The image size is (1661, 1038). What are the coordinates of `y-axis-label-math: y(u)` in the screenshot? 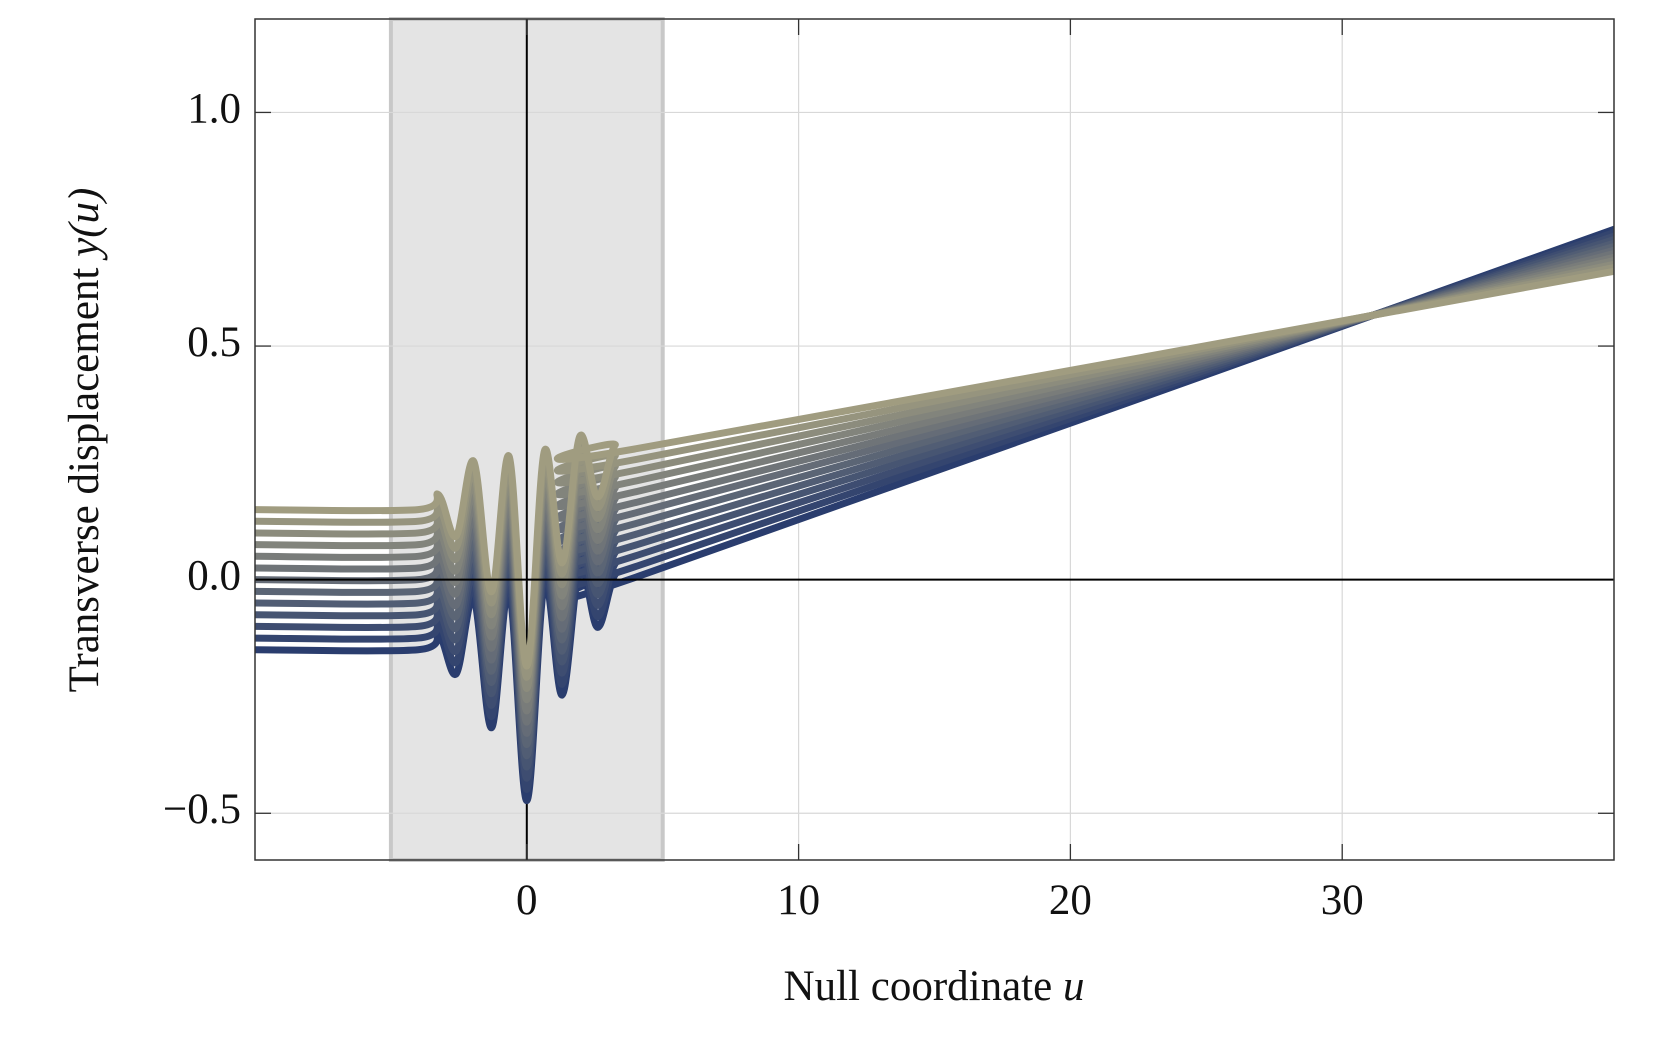 It's located at (84, 224).